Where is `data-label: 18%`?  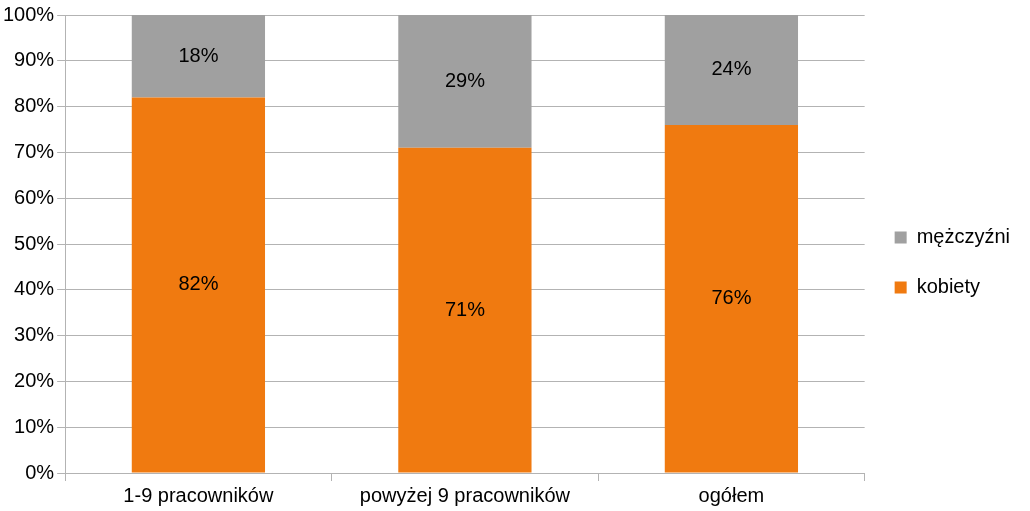 data-label: 18% is located at coordinates (198, 54).